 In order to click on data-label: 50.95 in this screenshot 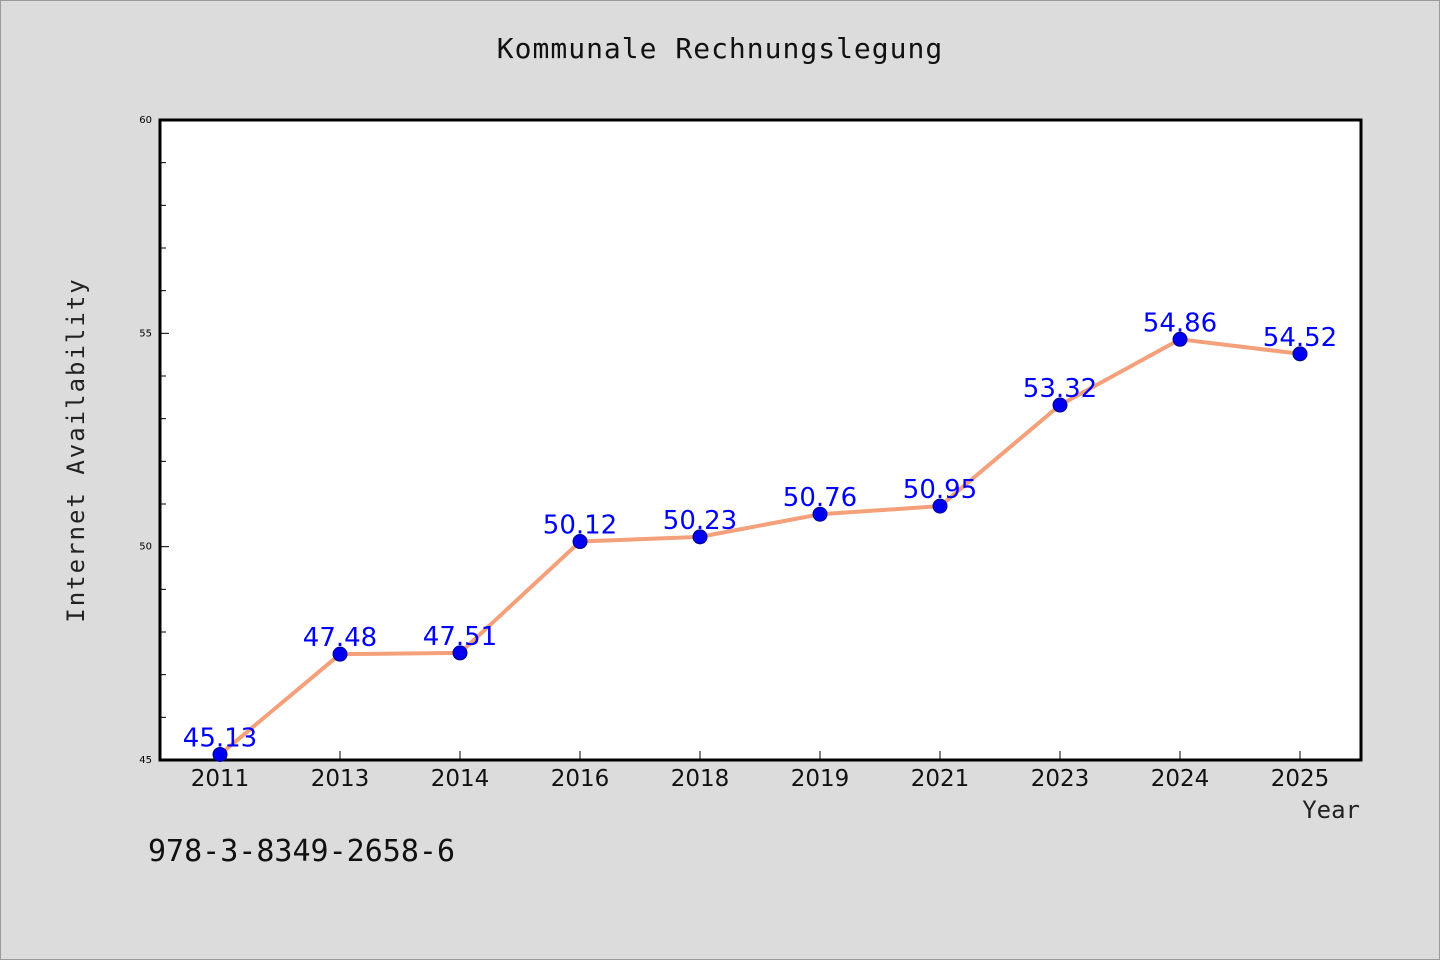, I will do `click(940, 490)`.